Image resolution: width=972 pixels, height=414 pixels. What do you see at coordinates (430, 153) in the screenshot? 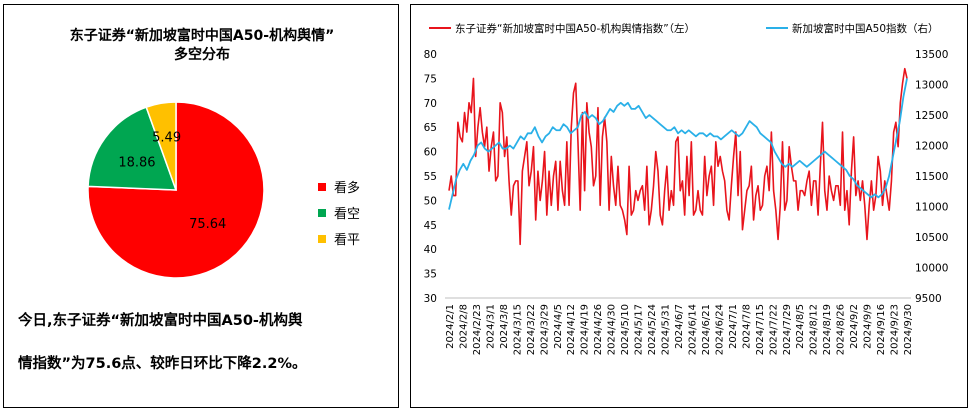
I see `y-left-tick-label: 60` at bounding box center [430, 153].